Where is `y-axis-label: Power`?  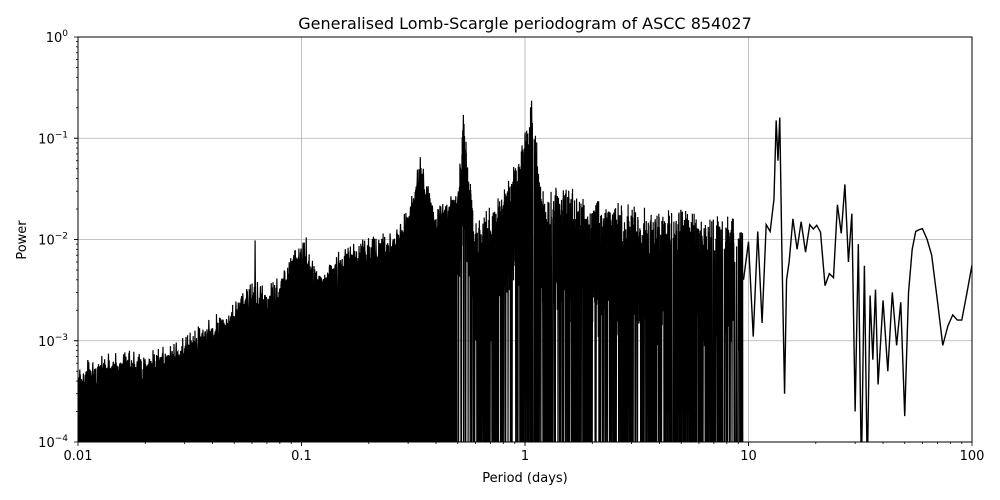
y-axis-label: Power is located at coordinates (22, 240).